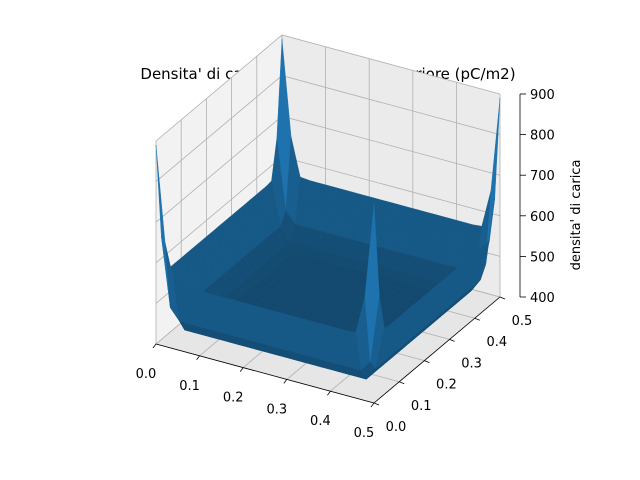 The height and width of the screenshot is (480, 640). I want to click on y-tick-label: 0.5, so click(522, 321).